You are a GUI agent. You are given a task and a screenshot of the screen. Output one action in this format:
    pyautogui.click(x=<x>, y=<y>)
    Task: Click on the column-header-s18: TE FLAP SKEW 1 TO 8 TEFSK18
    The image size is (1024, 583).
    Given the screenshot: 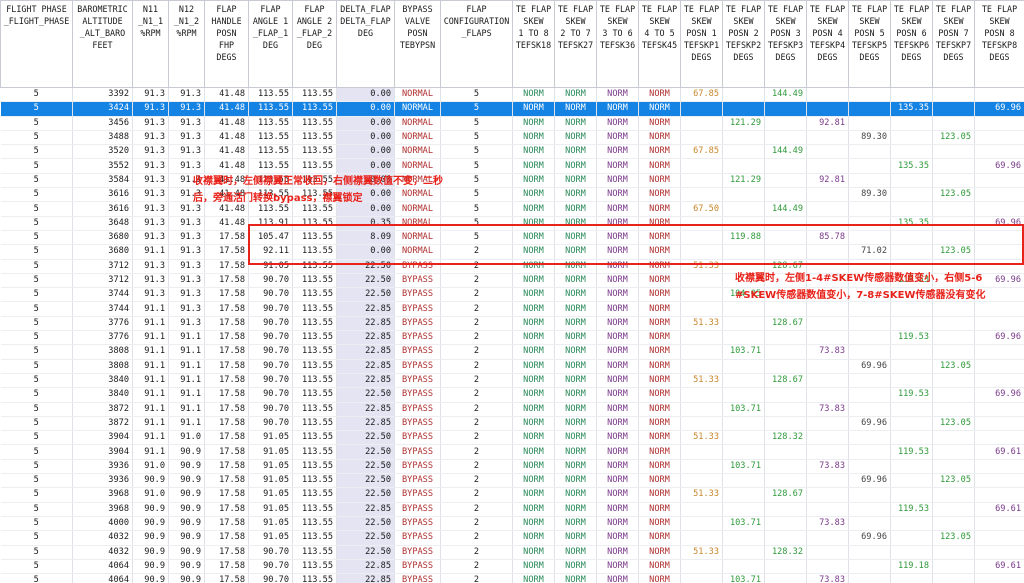 What is the action you would take?
    pyautogui.click(x=533, y=44)
    